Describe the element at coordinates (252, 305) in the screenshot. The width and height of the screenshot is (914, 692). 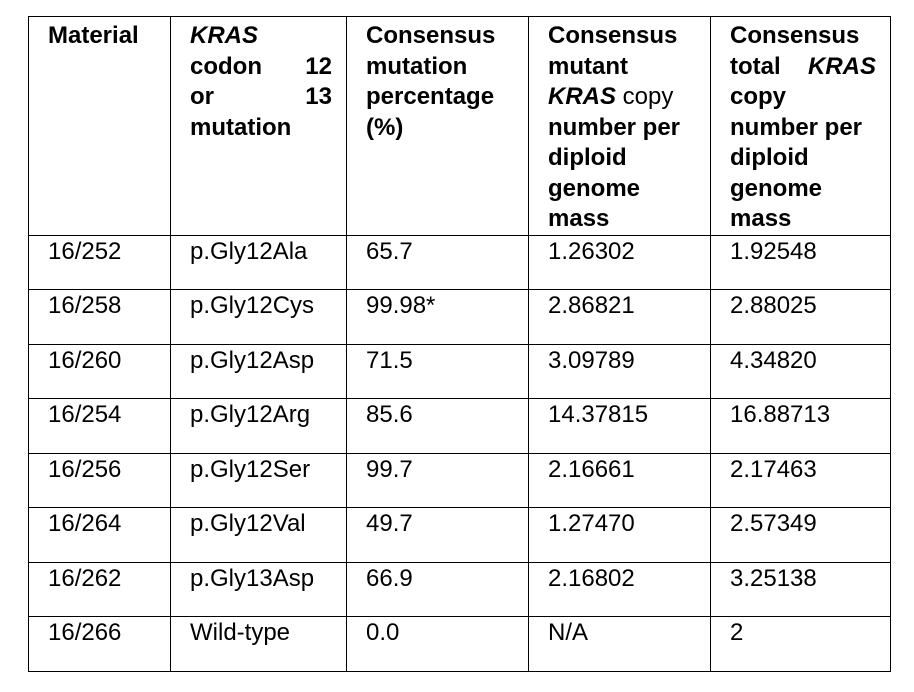
I see `cell-value: p.Gly12Cys` at that location.